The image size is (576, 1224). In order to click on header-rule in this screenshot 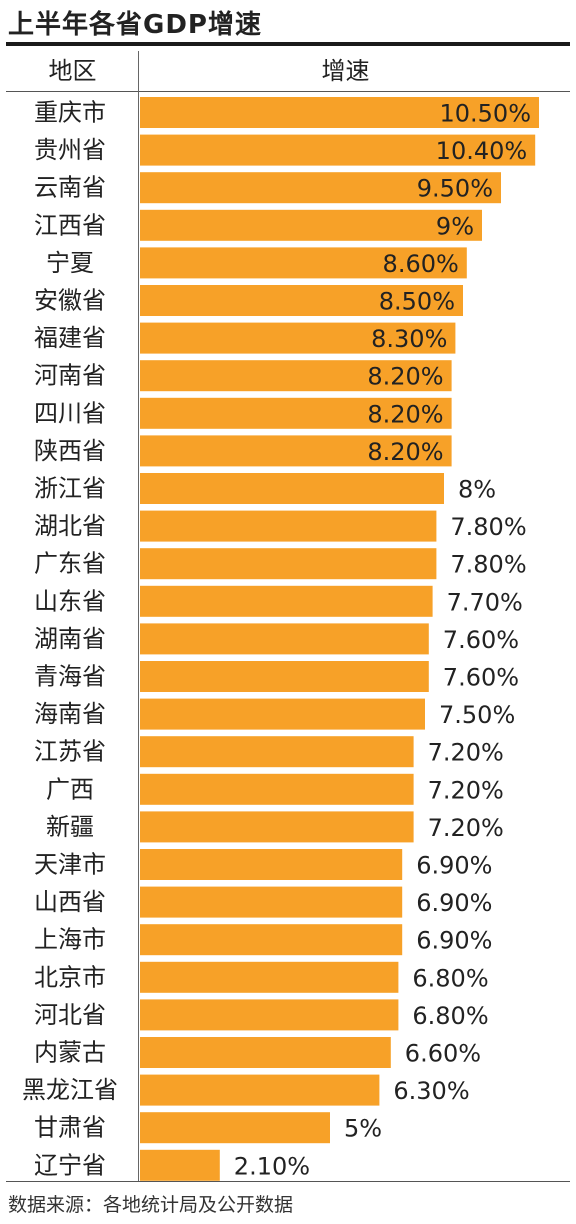, I will do `click(288, 91)`.